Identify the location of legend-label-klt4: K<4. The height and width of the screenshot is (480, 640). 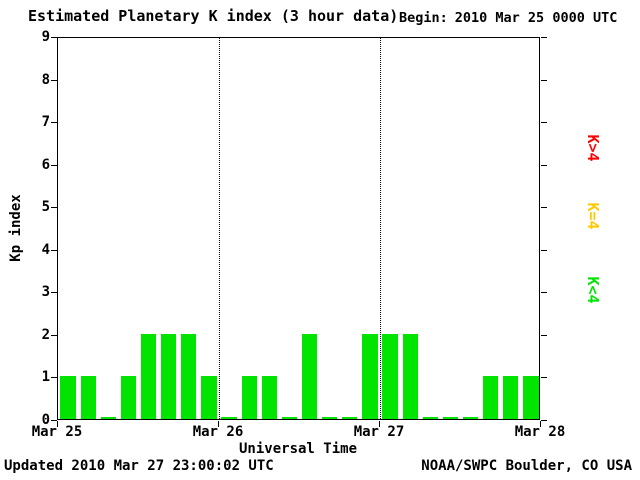
(593, 290).